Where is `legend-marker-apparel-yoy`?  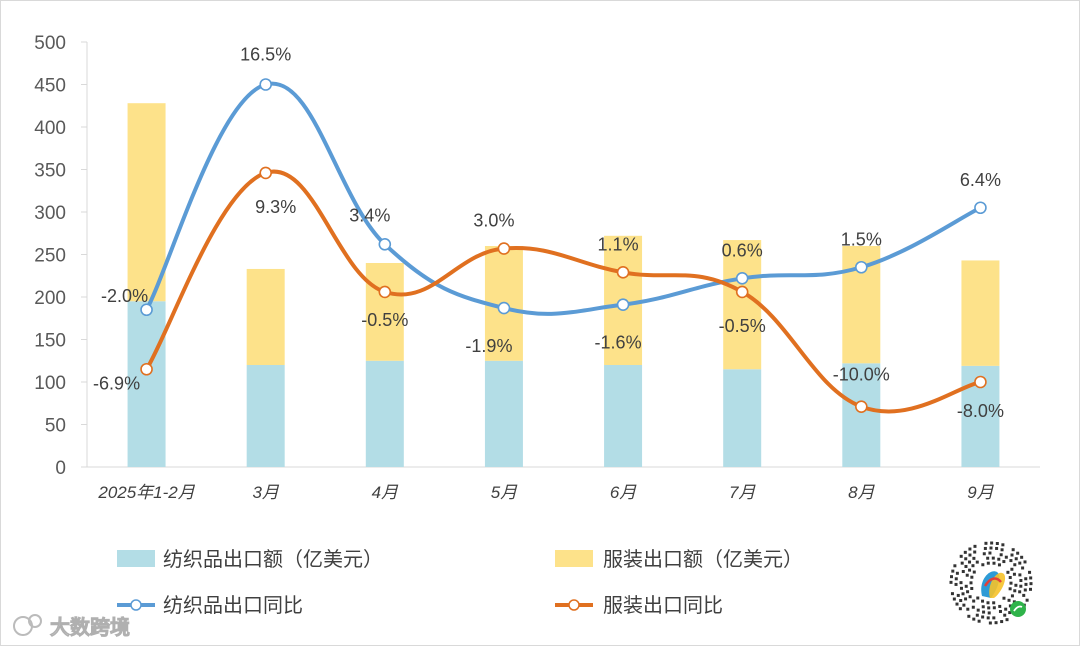 legend-marker-apparel-yoy is located at coordinates (574, 605).